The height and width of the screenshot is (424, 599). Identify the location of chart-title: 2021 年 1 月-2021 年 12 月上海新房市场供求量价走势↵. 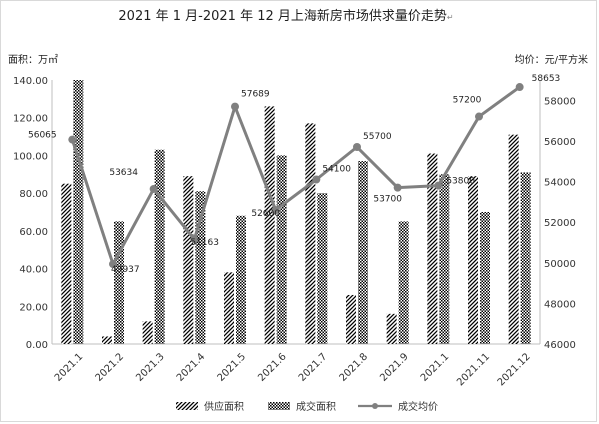
(285, 16).